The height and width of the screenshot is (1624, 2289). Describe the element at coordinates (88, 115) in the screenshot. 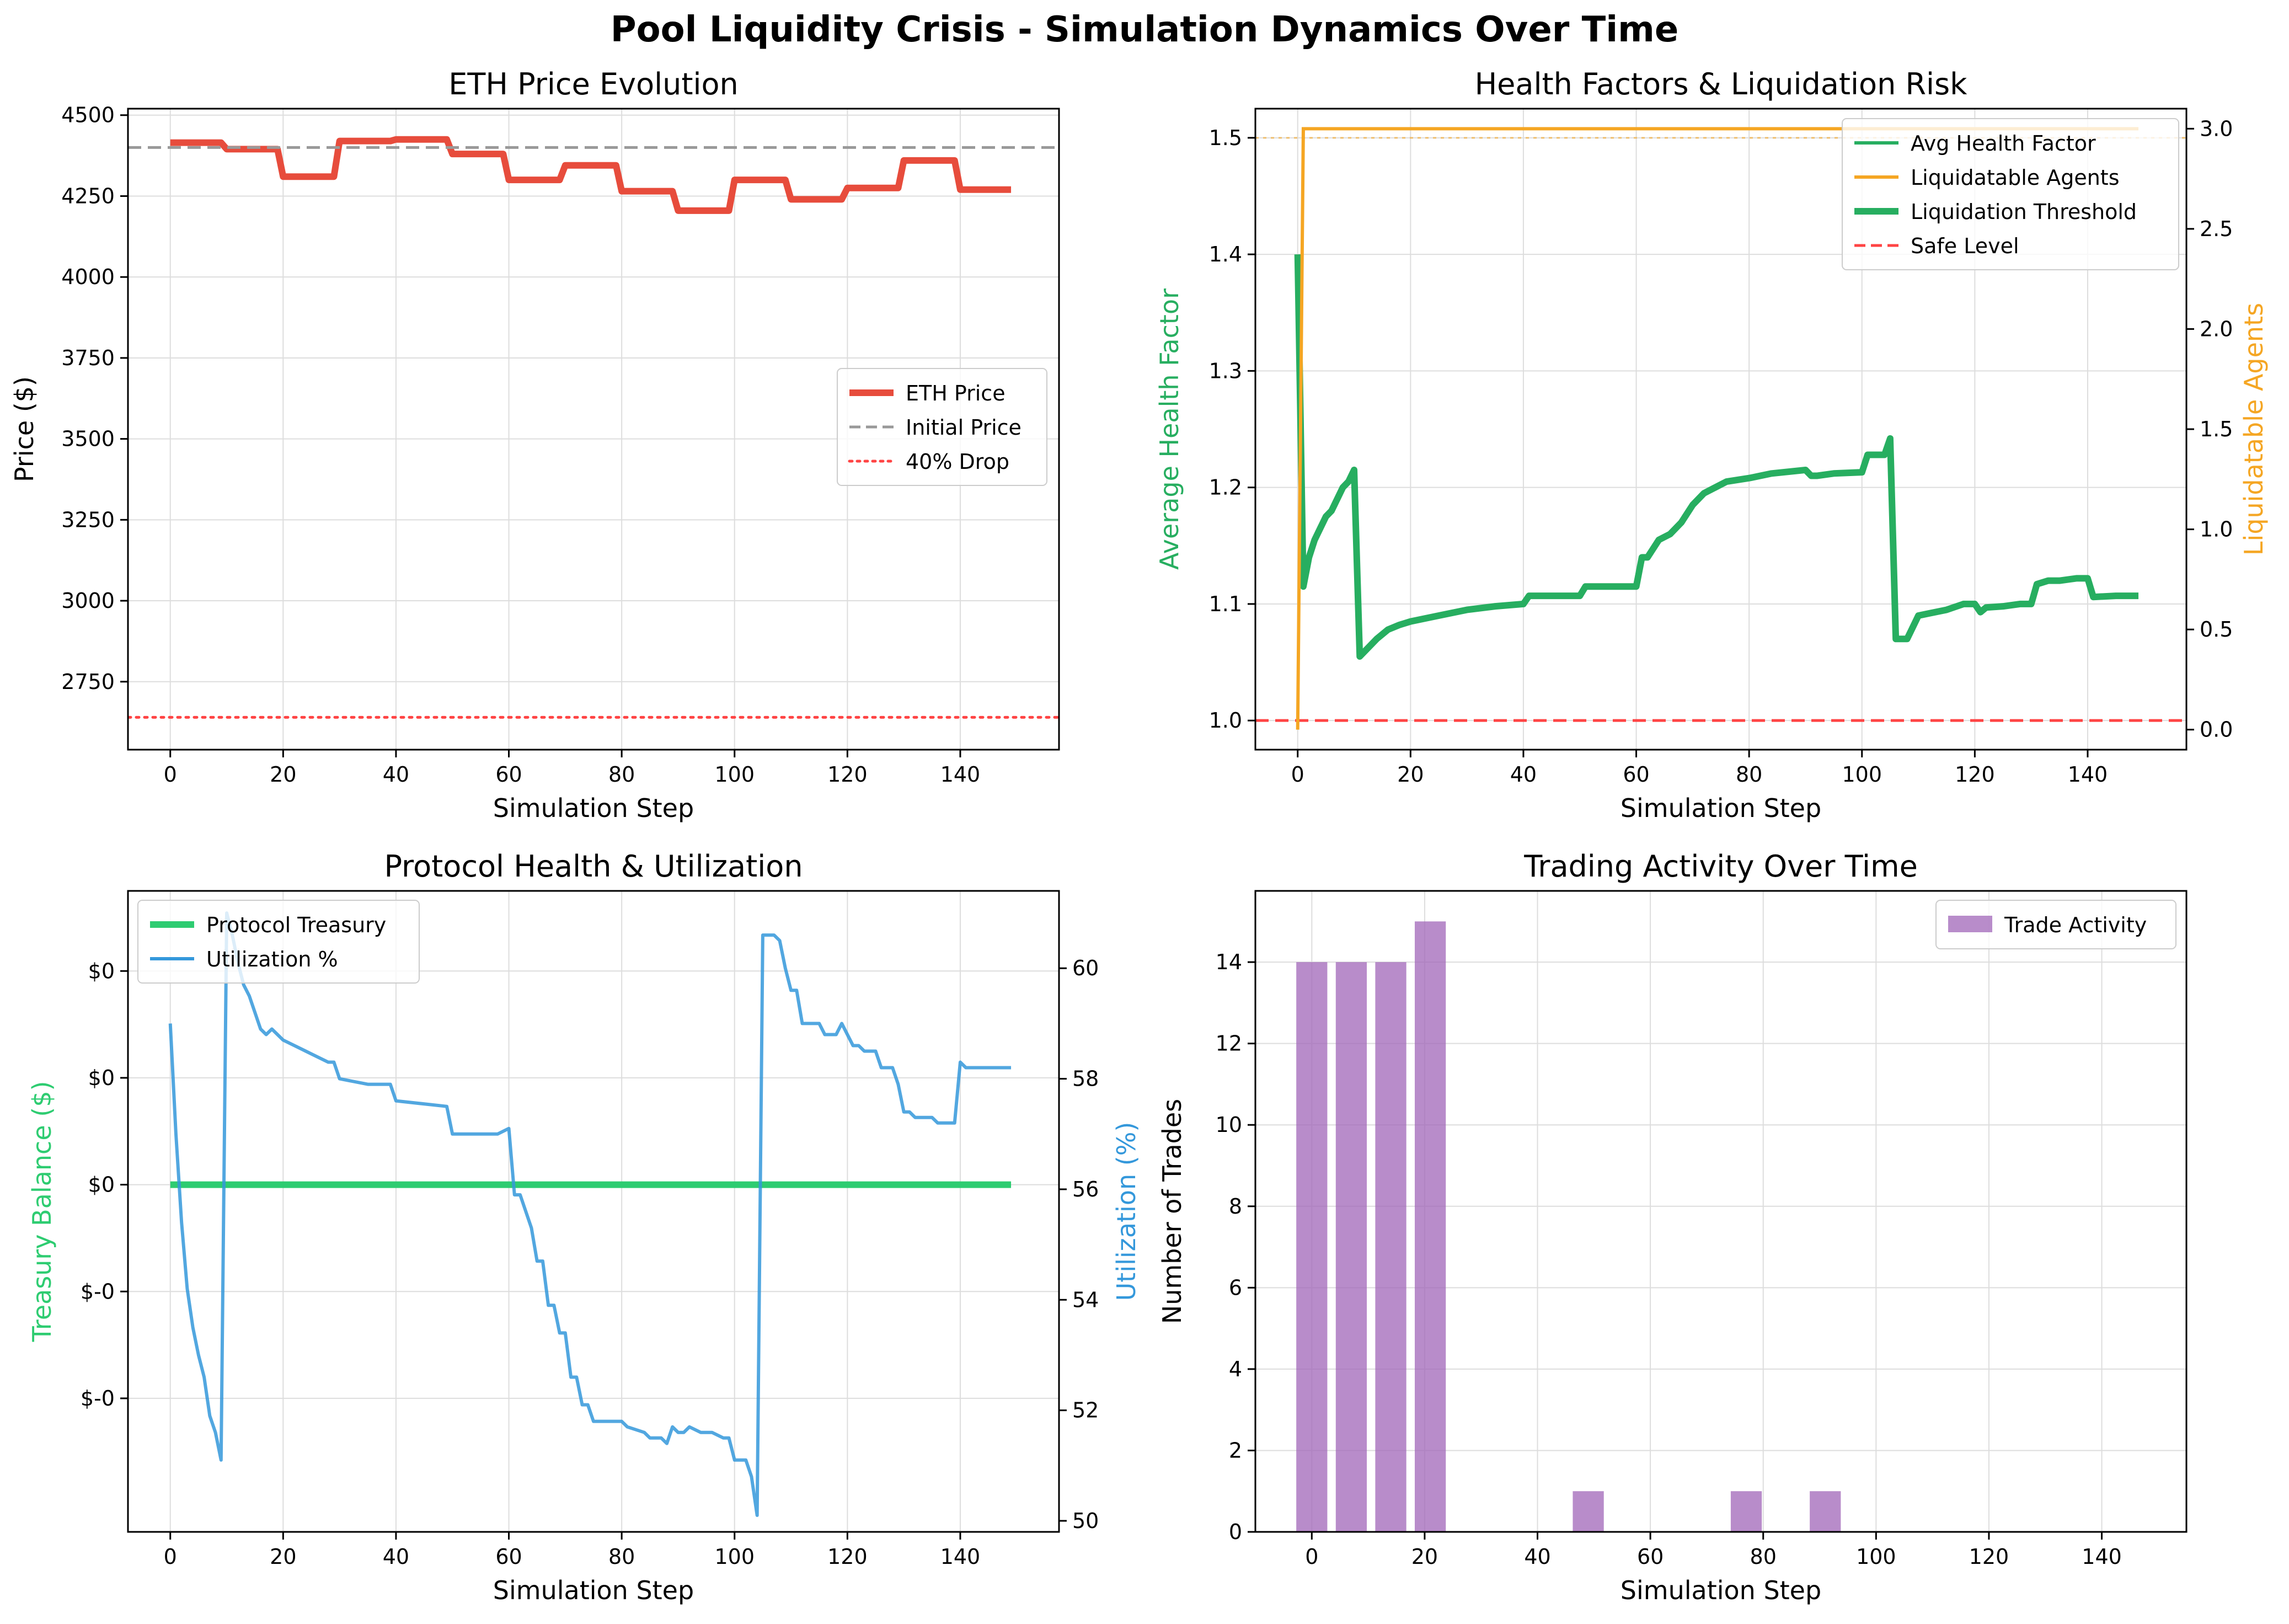

I see `y-tick-label: 4500` at that location.